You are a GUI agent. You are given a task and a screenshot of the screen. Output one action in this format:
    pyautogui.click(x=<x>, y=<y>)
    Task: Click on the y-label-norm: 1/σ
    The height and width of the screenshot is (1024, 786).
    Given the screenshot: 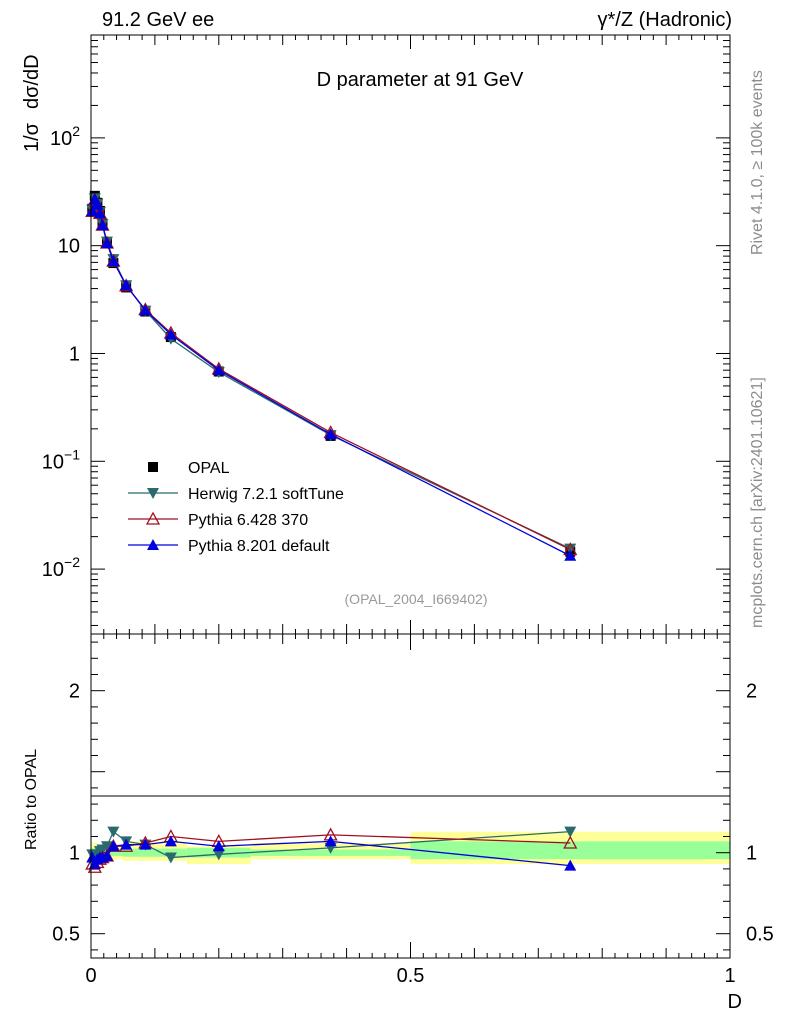 What is the action you would take?
    pyautogui.click(x=32, y=137)
    